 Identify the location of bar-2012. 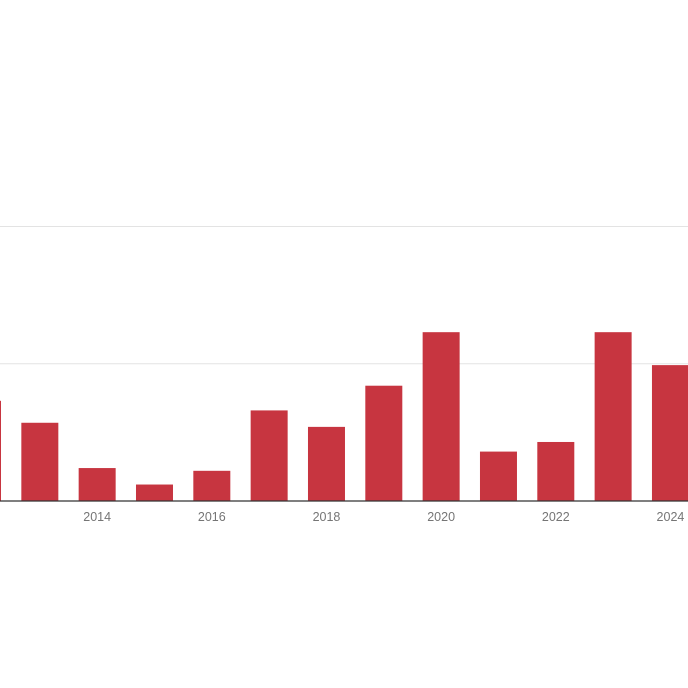
(0, 450).